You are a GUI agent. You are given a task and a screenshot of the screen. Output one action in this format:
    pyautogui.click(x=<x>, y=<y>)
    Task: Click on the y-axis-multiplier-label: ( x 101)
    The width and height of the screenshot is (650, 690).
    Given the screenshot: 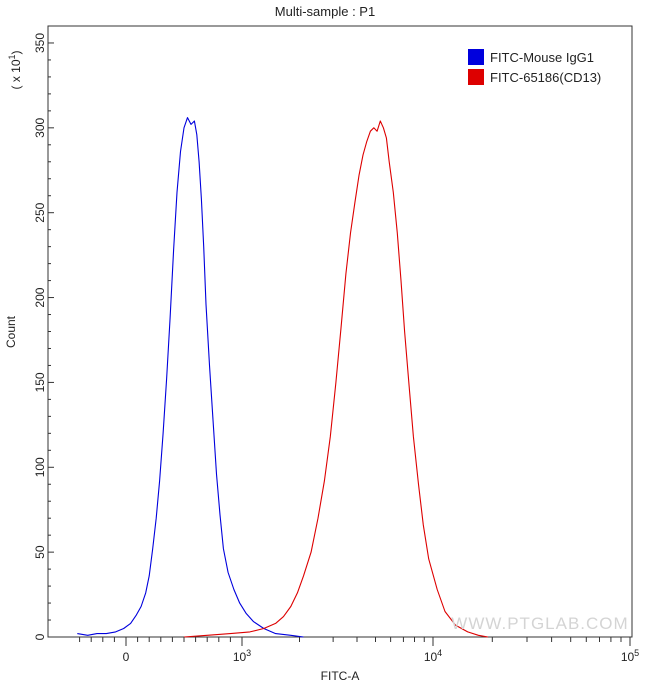 What is the action you would take?
    pyautogui.click(x=15, y=69)
    